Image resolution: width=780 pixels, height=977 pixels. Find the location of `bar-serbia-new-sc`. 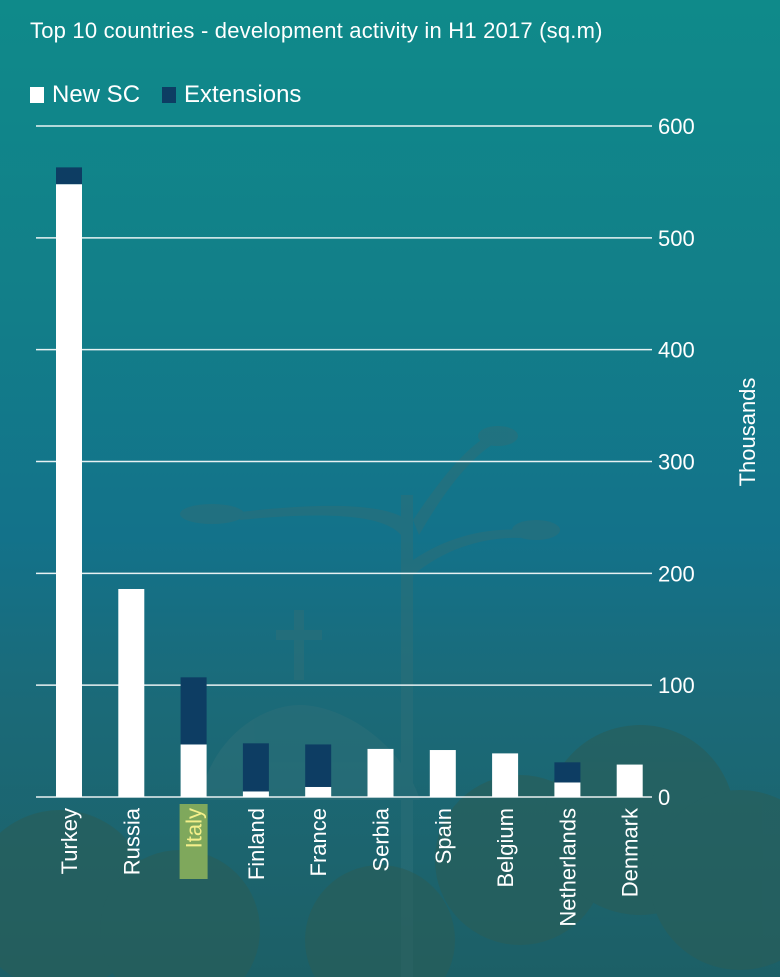

bar-serbia-new-sc is located at coordinates (380, 772).